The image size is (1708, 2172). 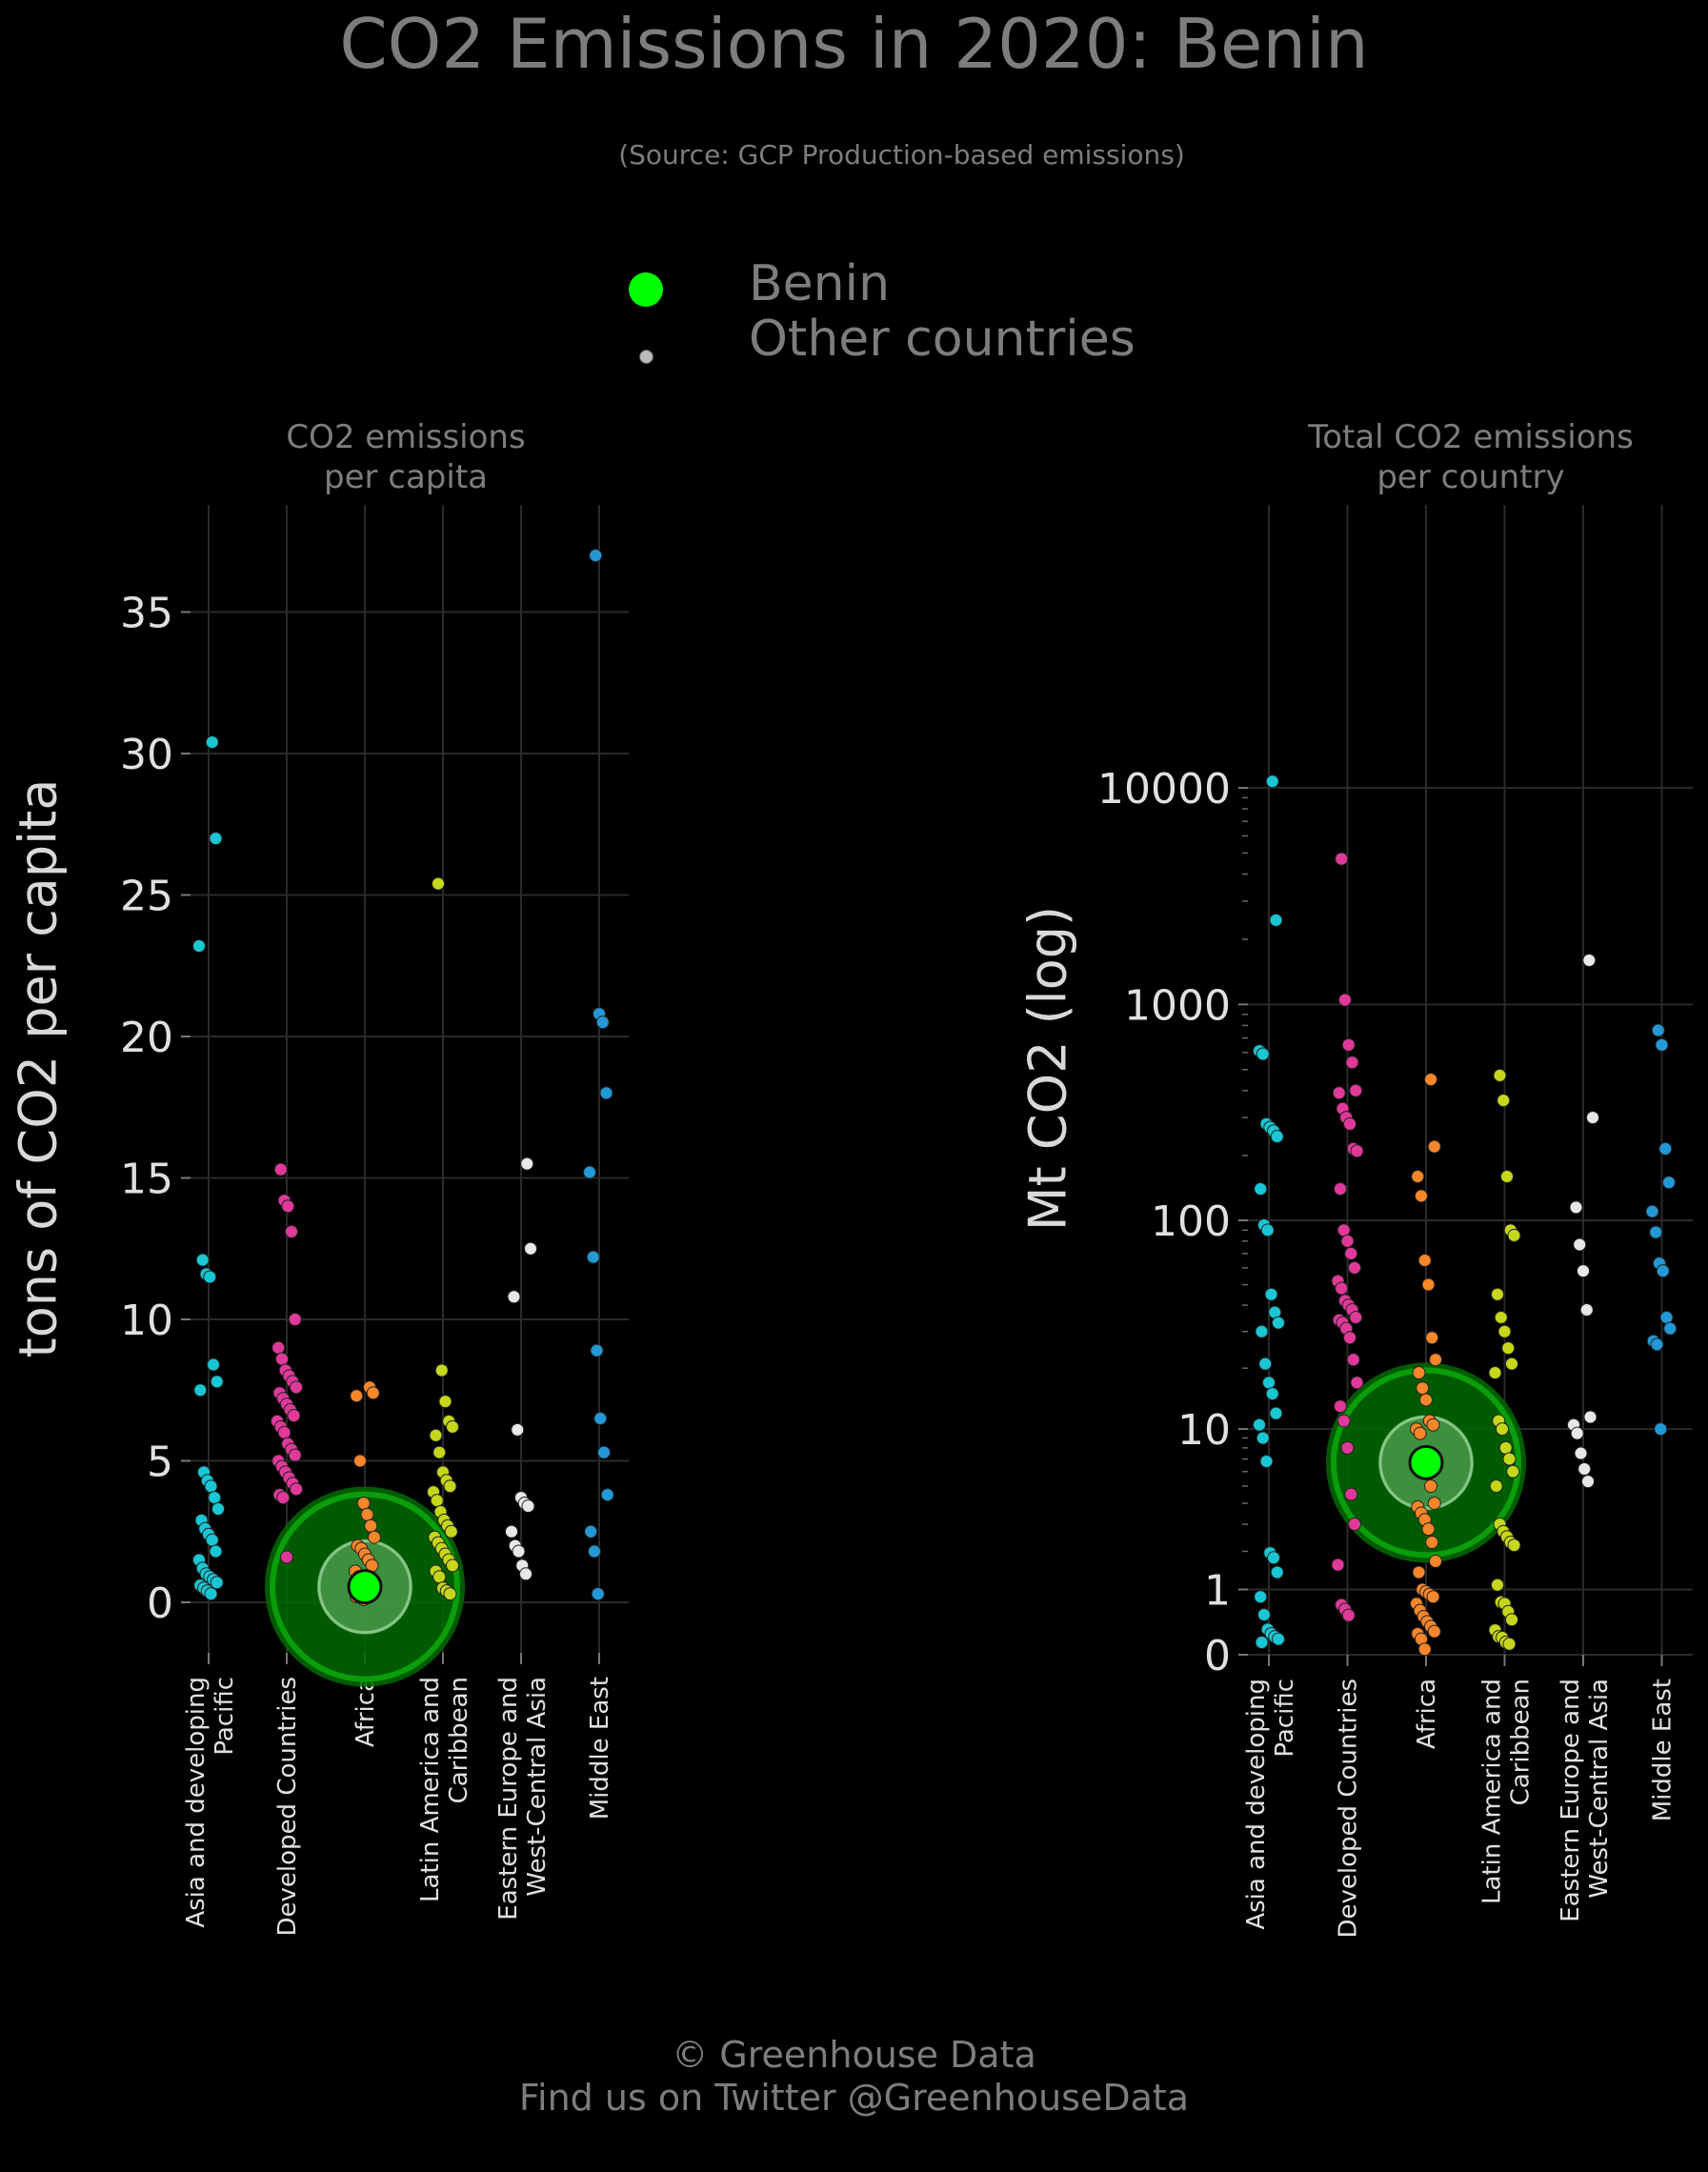 What do you see at coordinates (1349, 1808) in the screenshot?
I see `x-tick-label-developed-countries: Developed Countries` at bounding box center [1349, 1808].